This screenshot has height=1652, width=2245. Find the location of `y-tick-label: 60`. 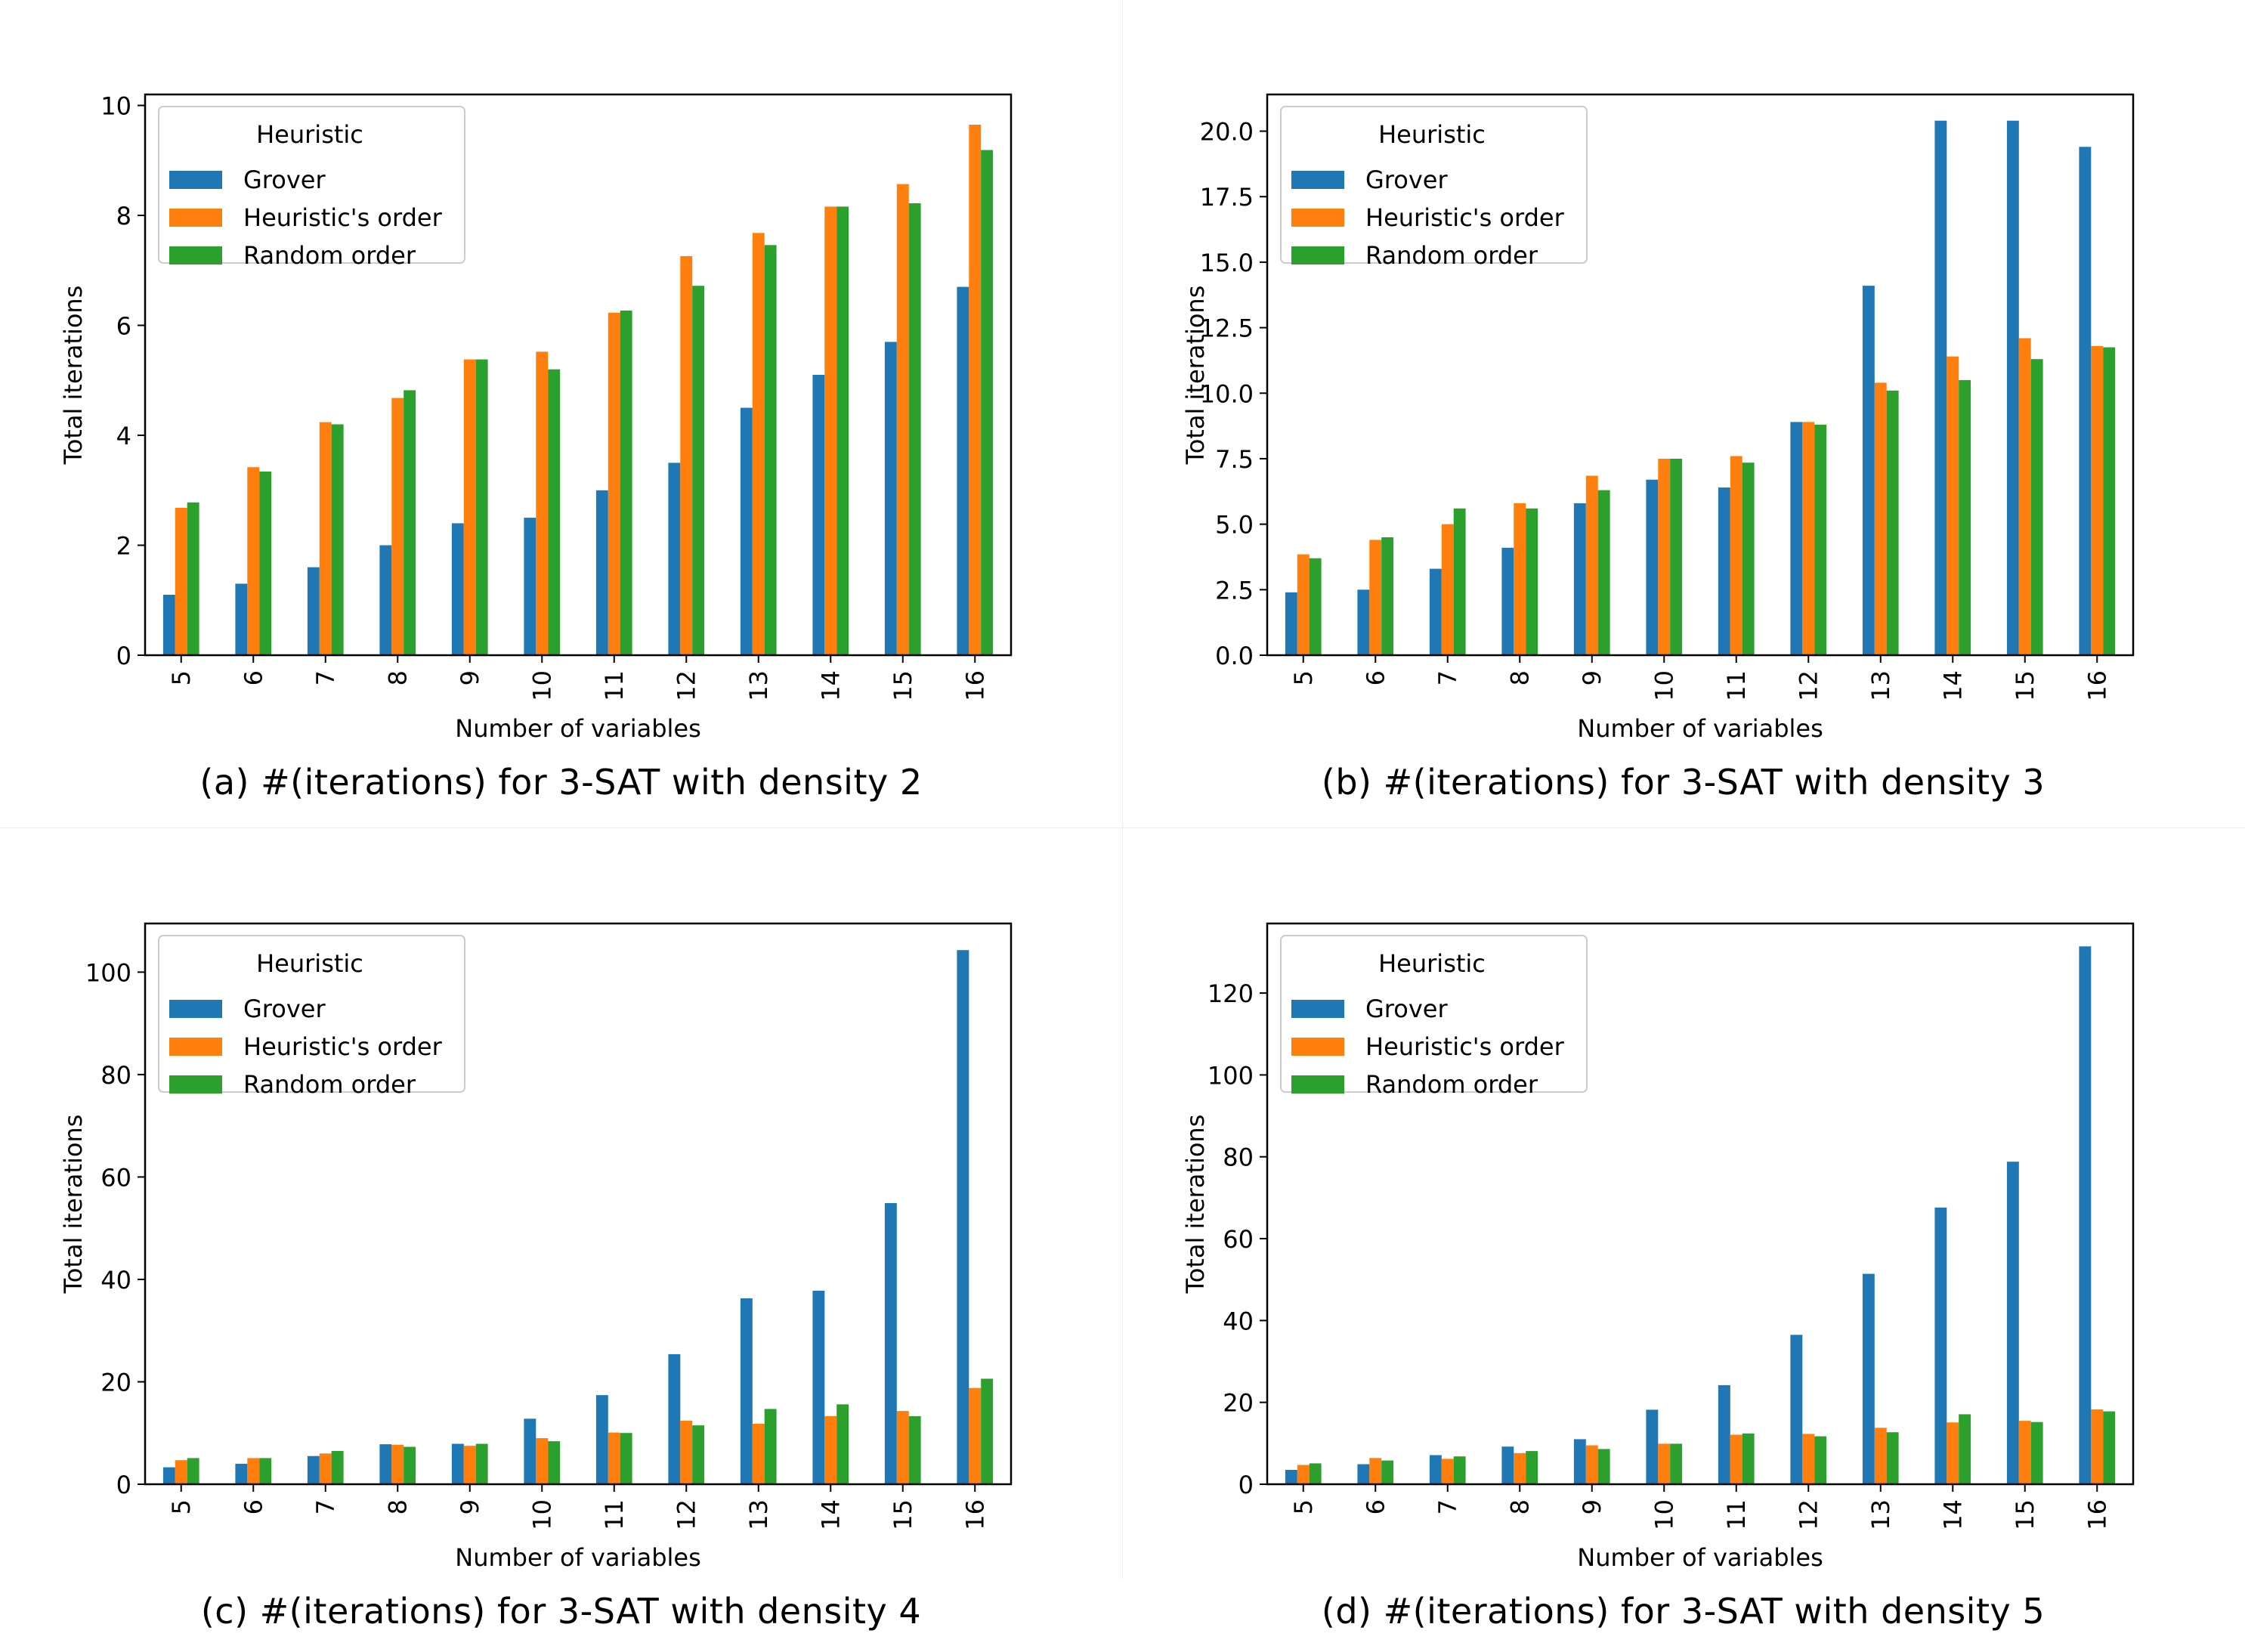

y-tick-label: 60 is located at coordinates (1239, 1239).